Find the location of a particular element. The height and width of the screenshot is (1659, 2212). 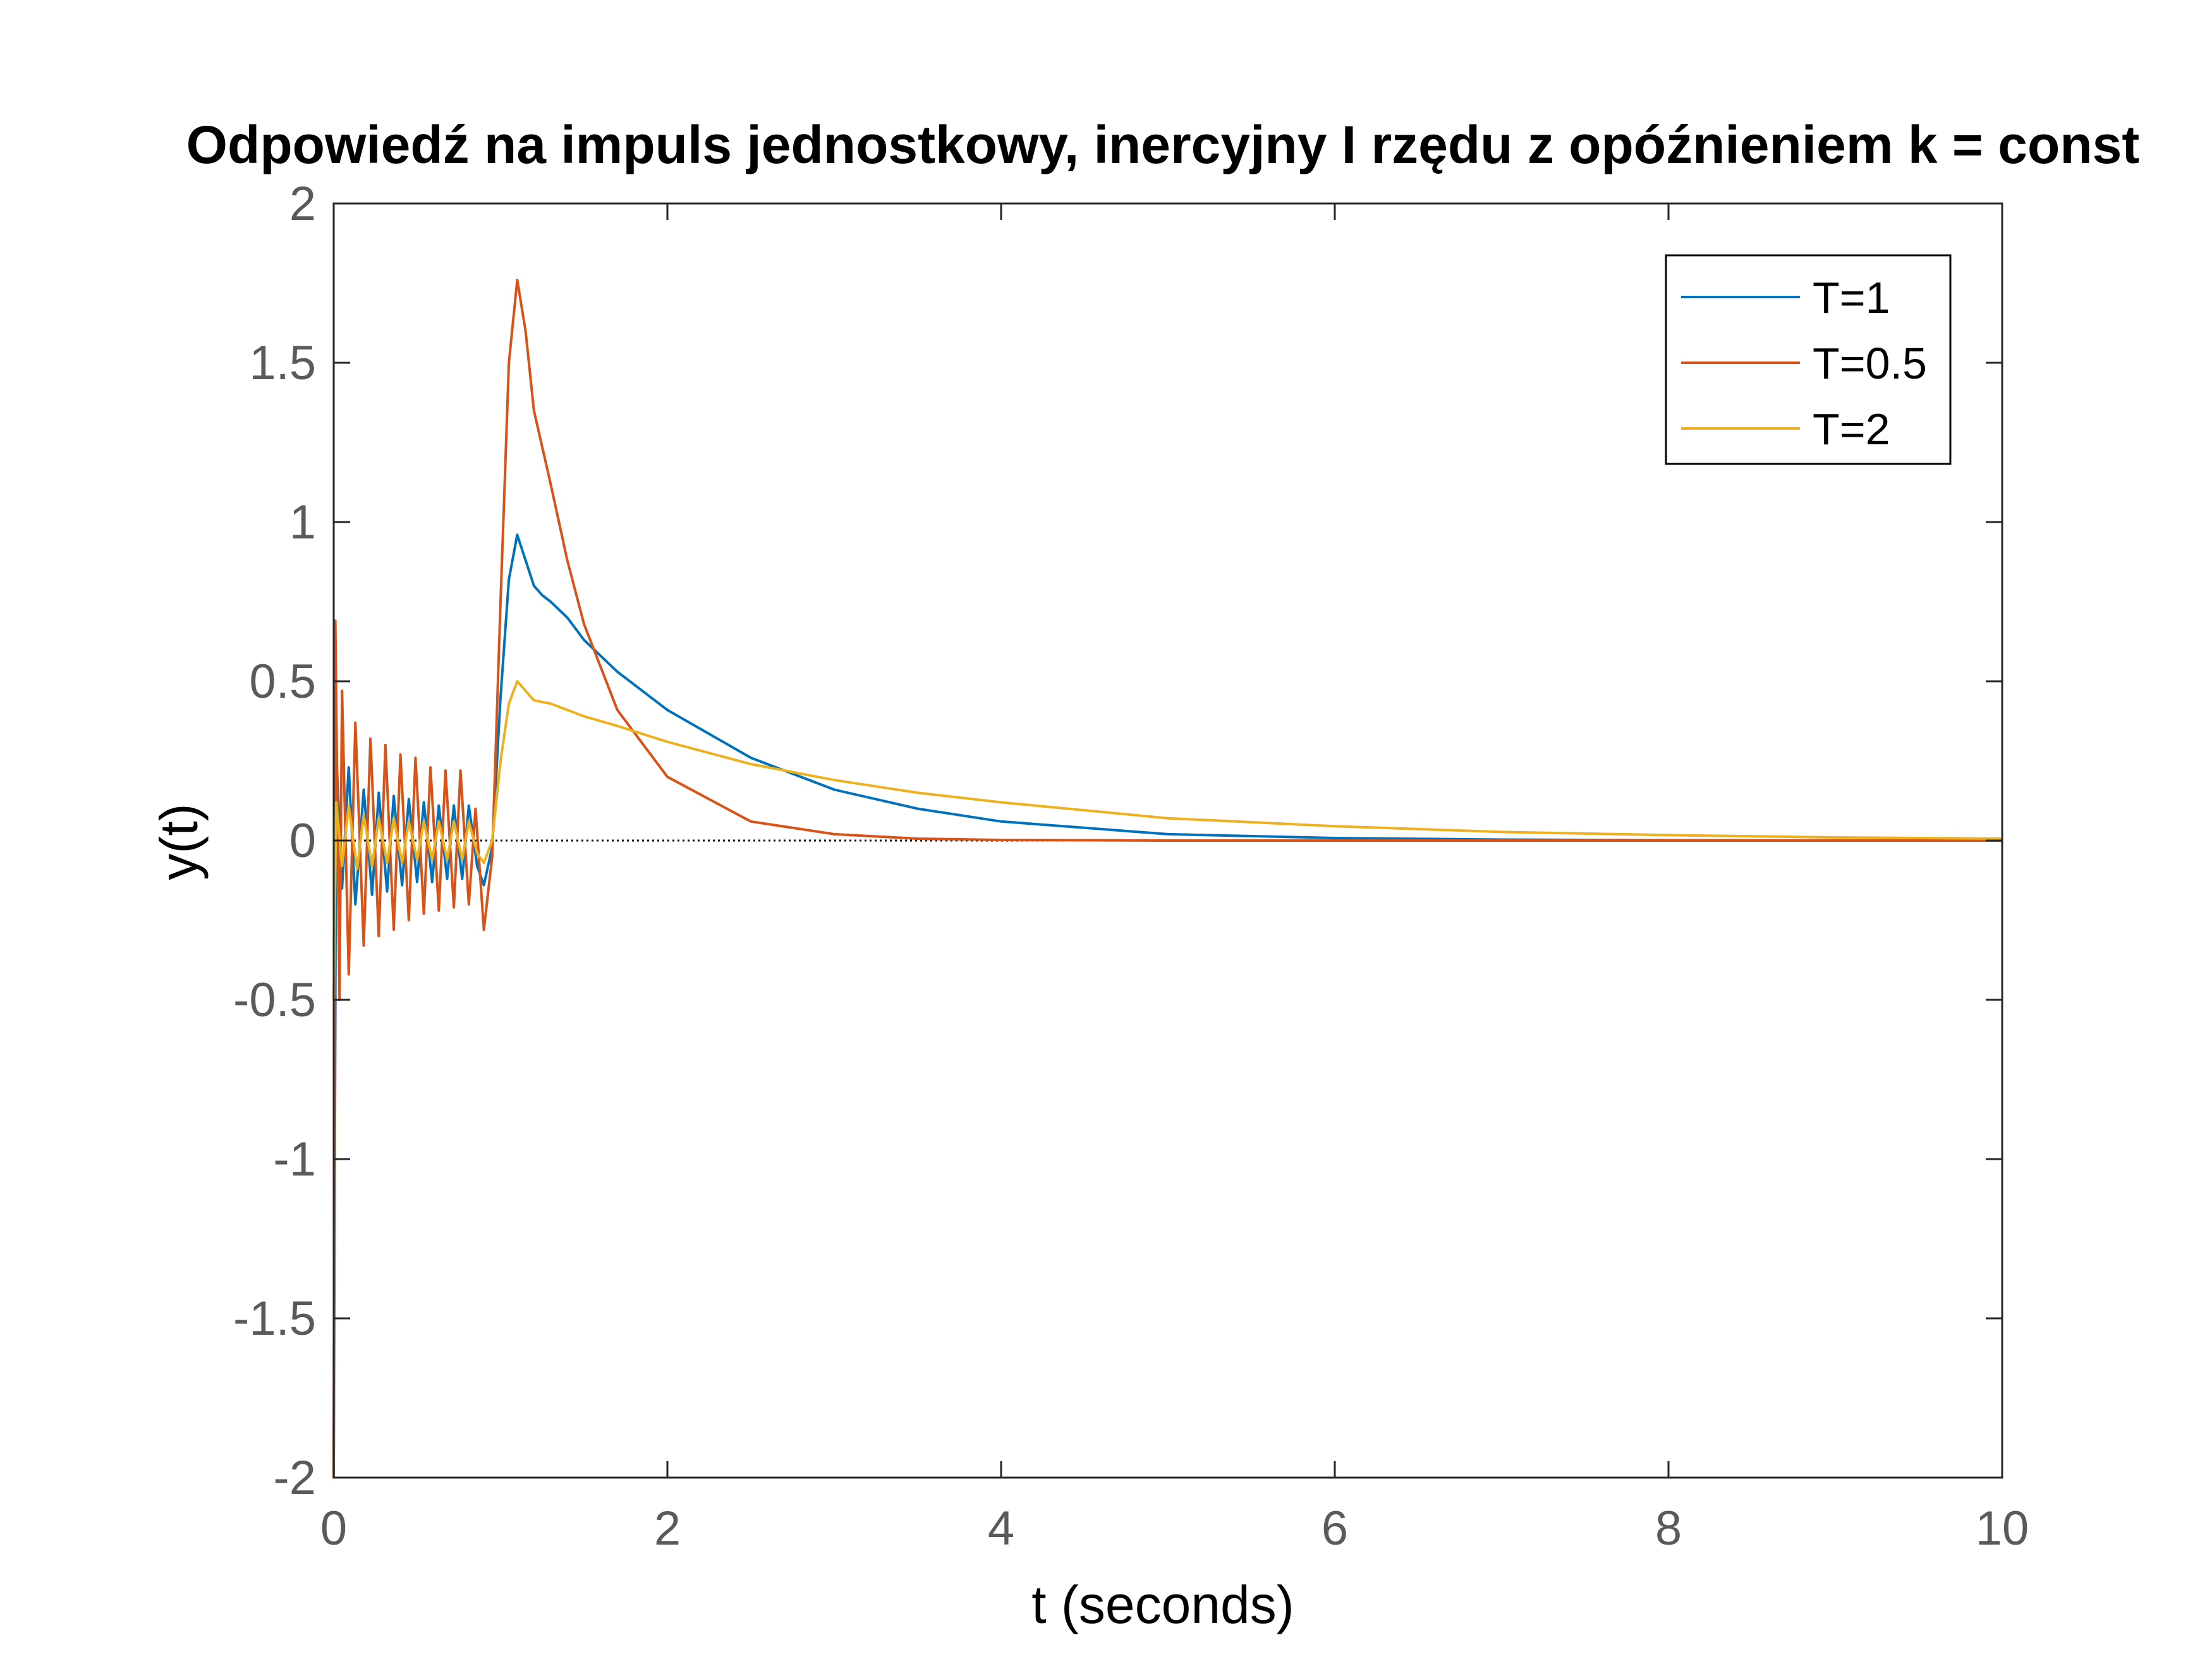

y-tick-label: 0.5 is located at coordinates (282, 682).